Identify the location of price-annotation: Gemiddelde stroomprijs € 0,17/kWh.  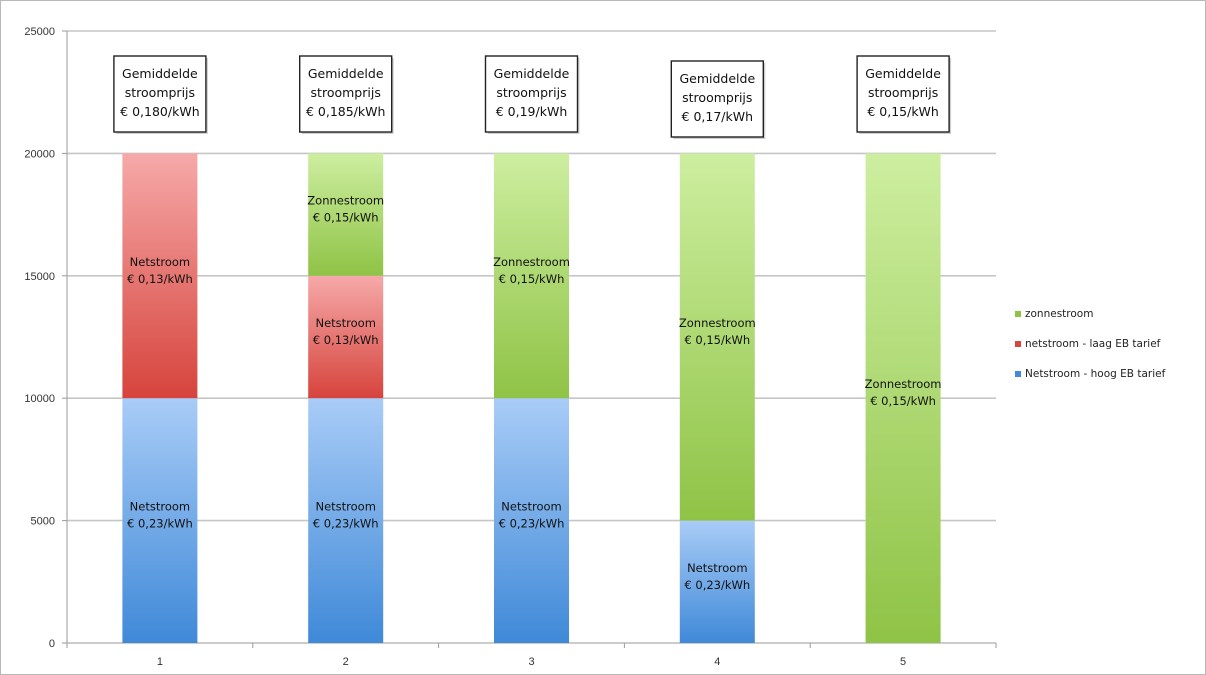
(718, 99).